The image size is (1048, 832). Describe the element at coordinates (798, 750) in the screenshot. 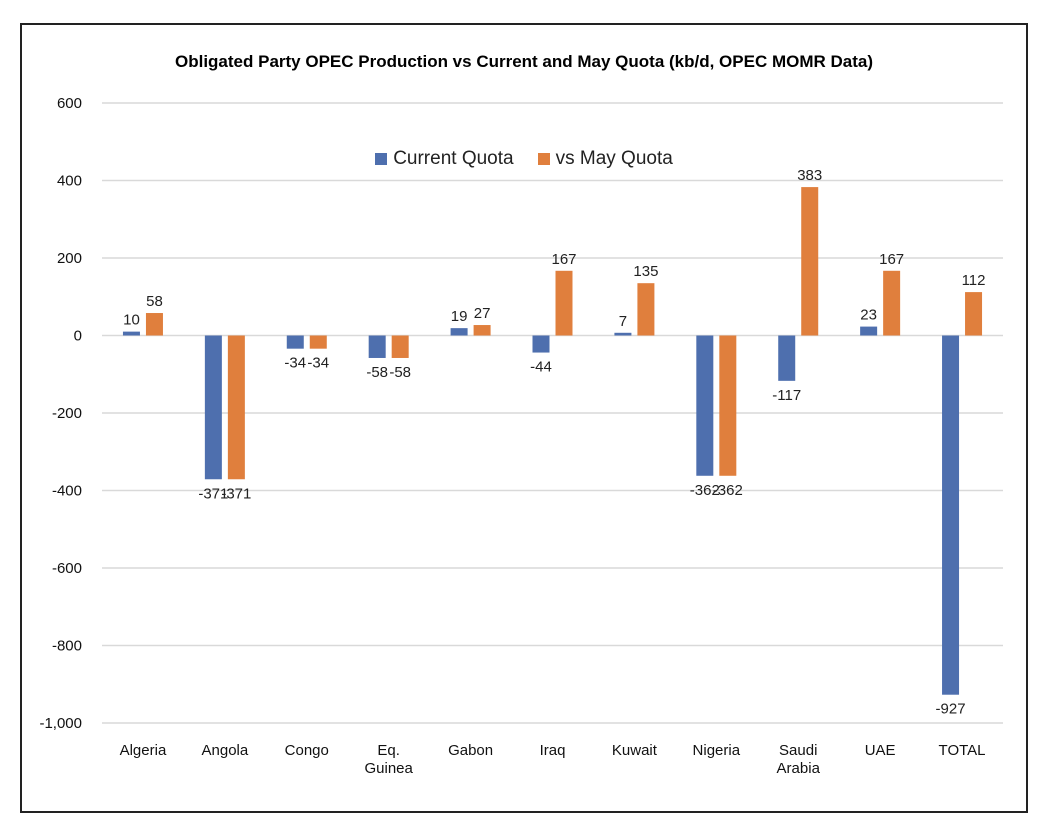

I see `x-tick-label: Saudi` at that location.